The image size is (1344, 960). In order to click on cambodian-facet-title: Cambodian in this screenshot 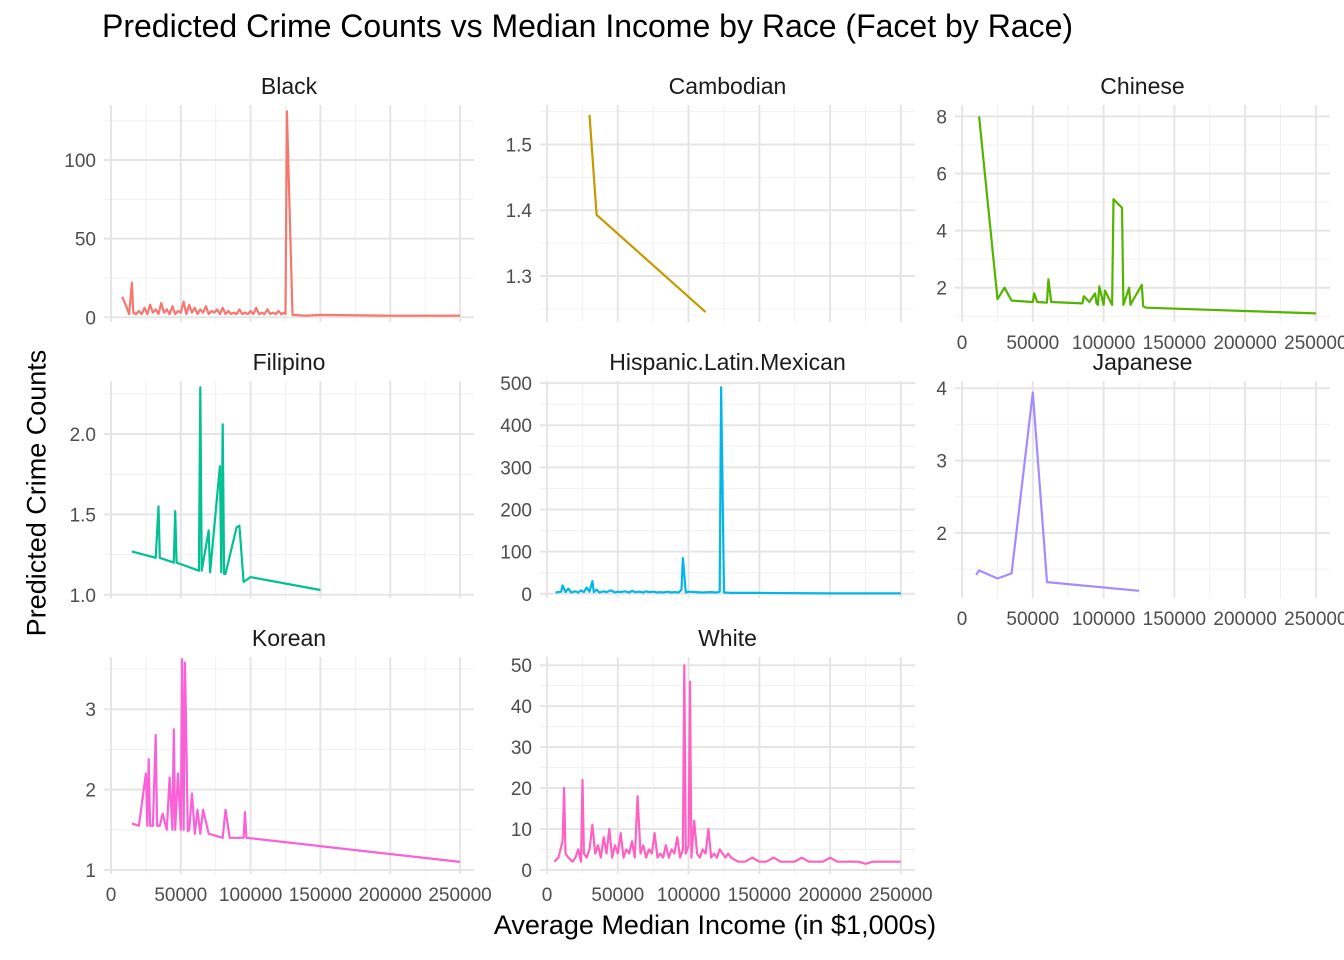, I will do `click(728, 86)`.